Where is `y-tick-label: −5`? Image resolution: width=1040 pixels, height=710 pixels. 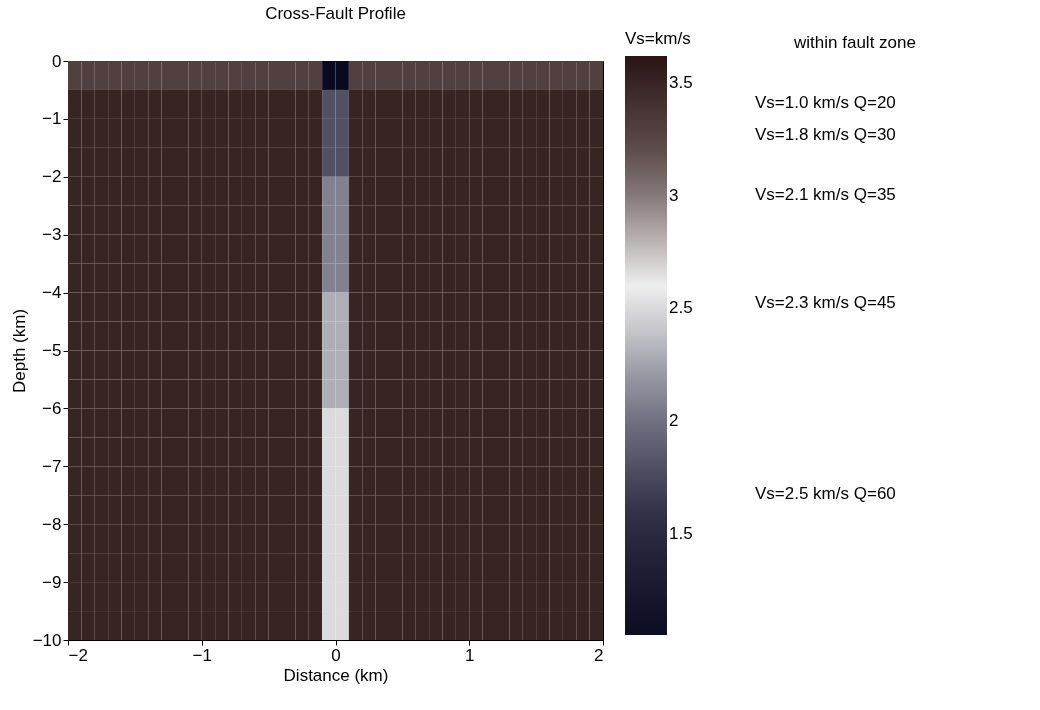 y-tick-label: −5 is located at coordinates (52, 350).